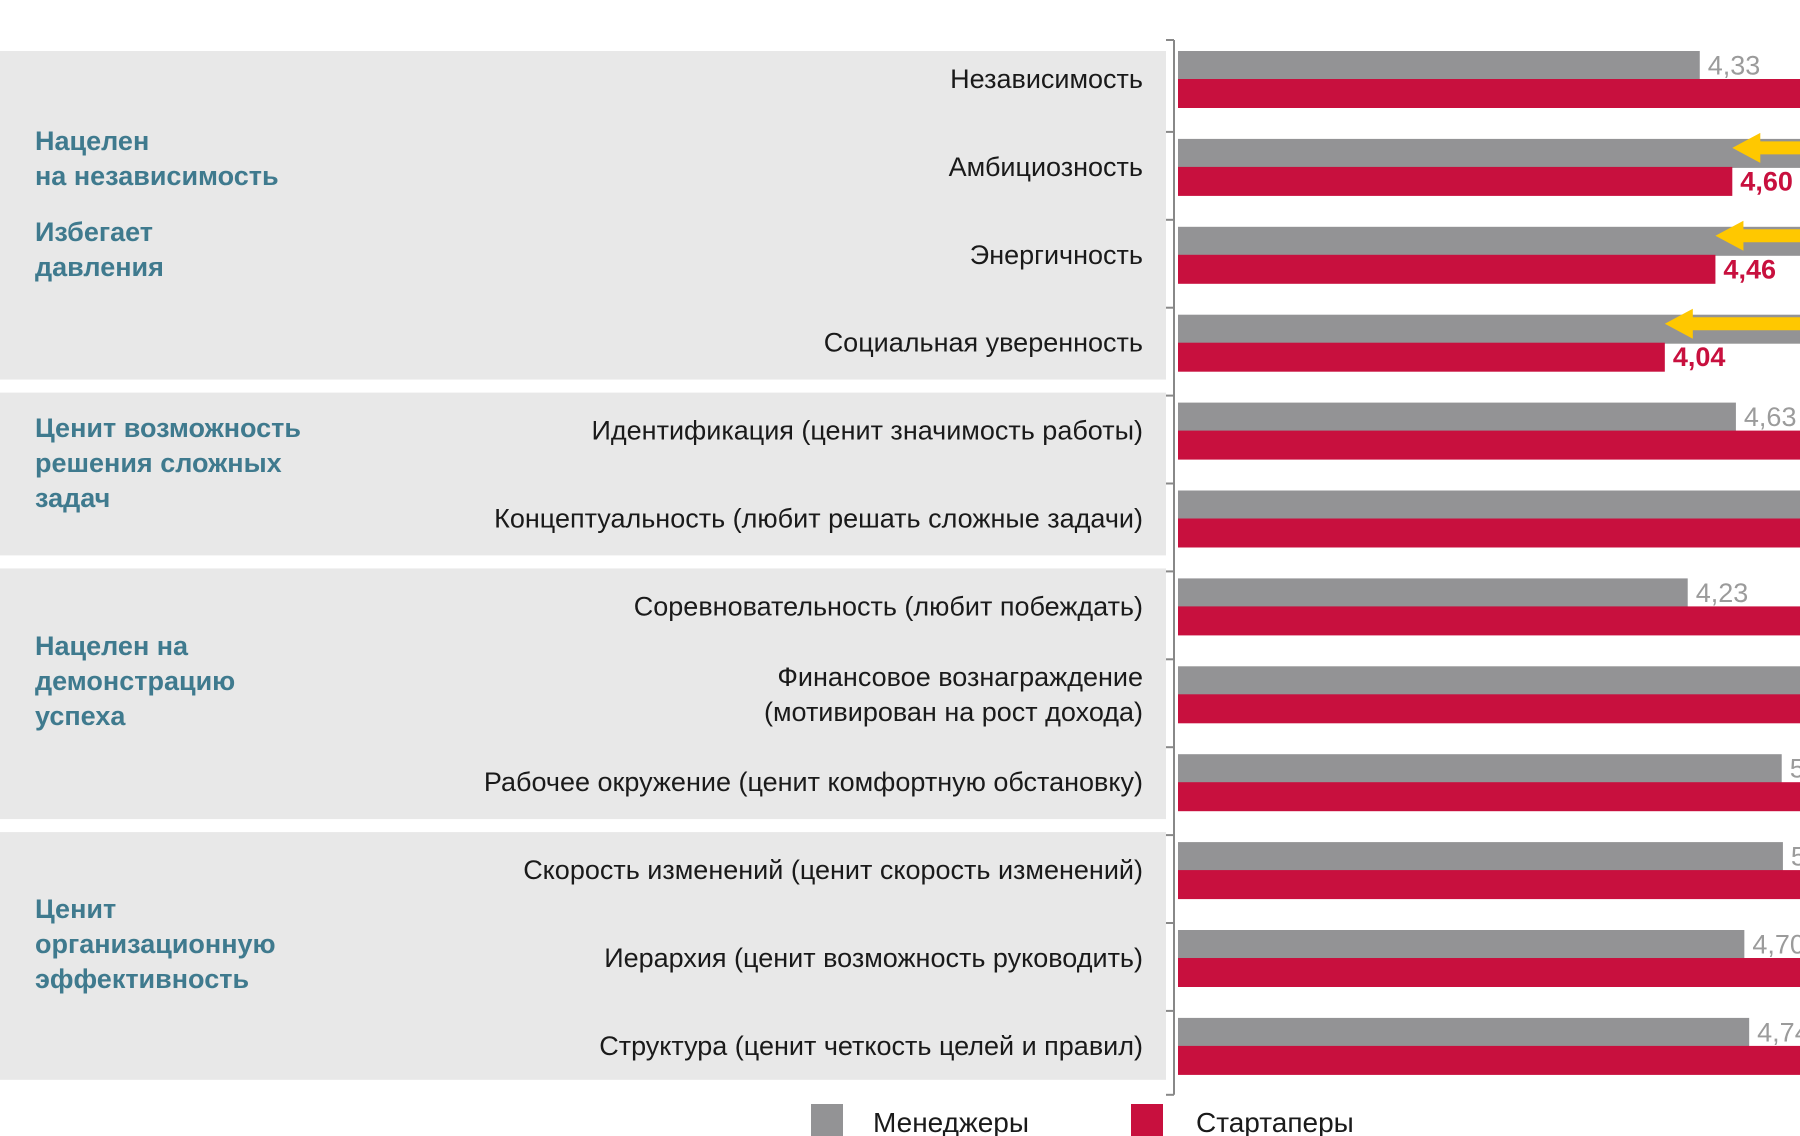 This screenshot has height=1136, width=1800. Describe the element at coordinates (94, 232) in the screenshot. I see `group-label: Избегает` at that location.